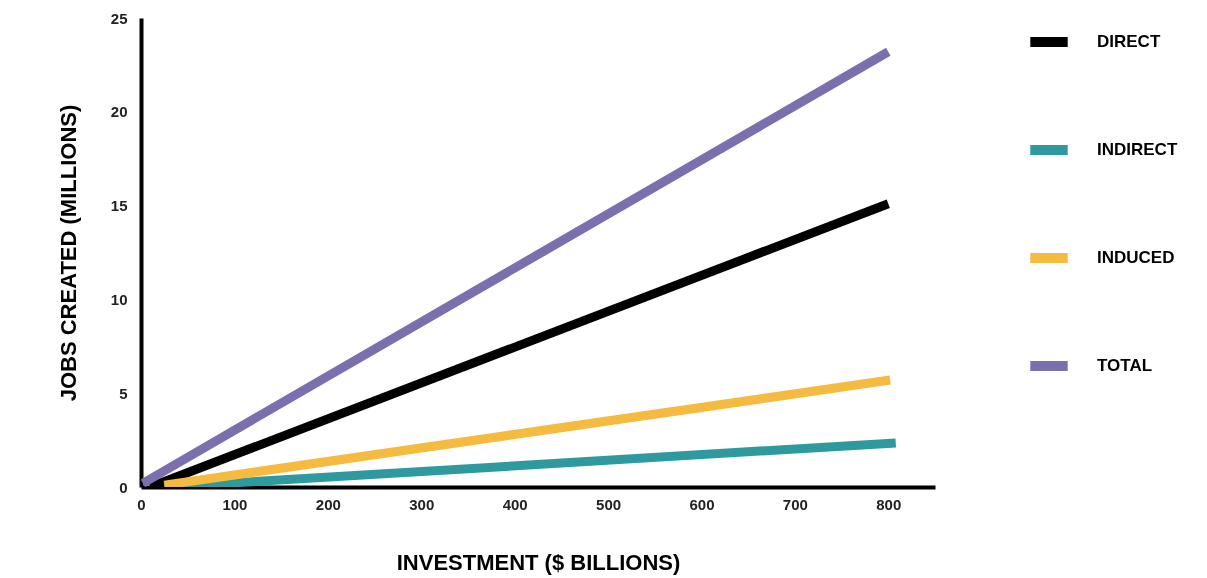 Image resolution: width=1207 pixels, height=578 pixels. I want to click on legend-label: INDUCED, so click(1136, 257).